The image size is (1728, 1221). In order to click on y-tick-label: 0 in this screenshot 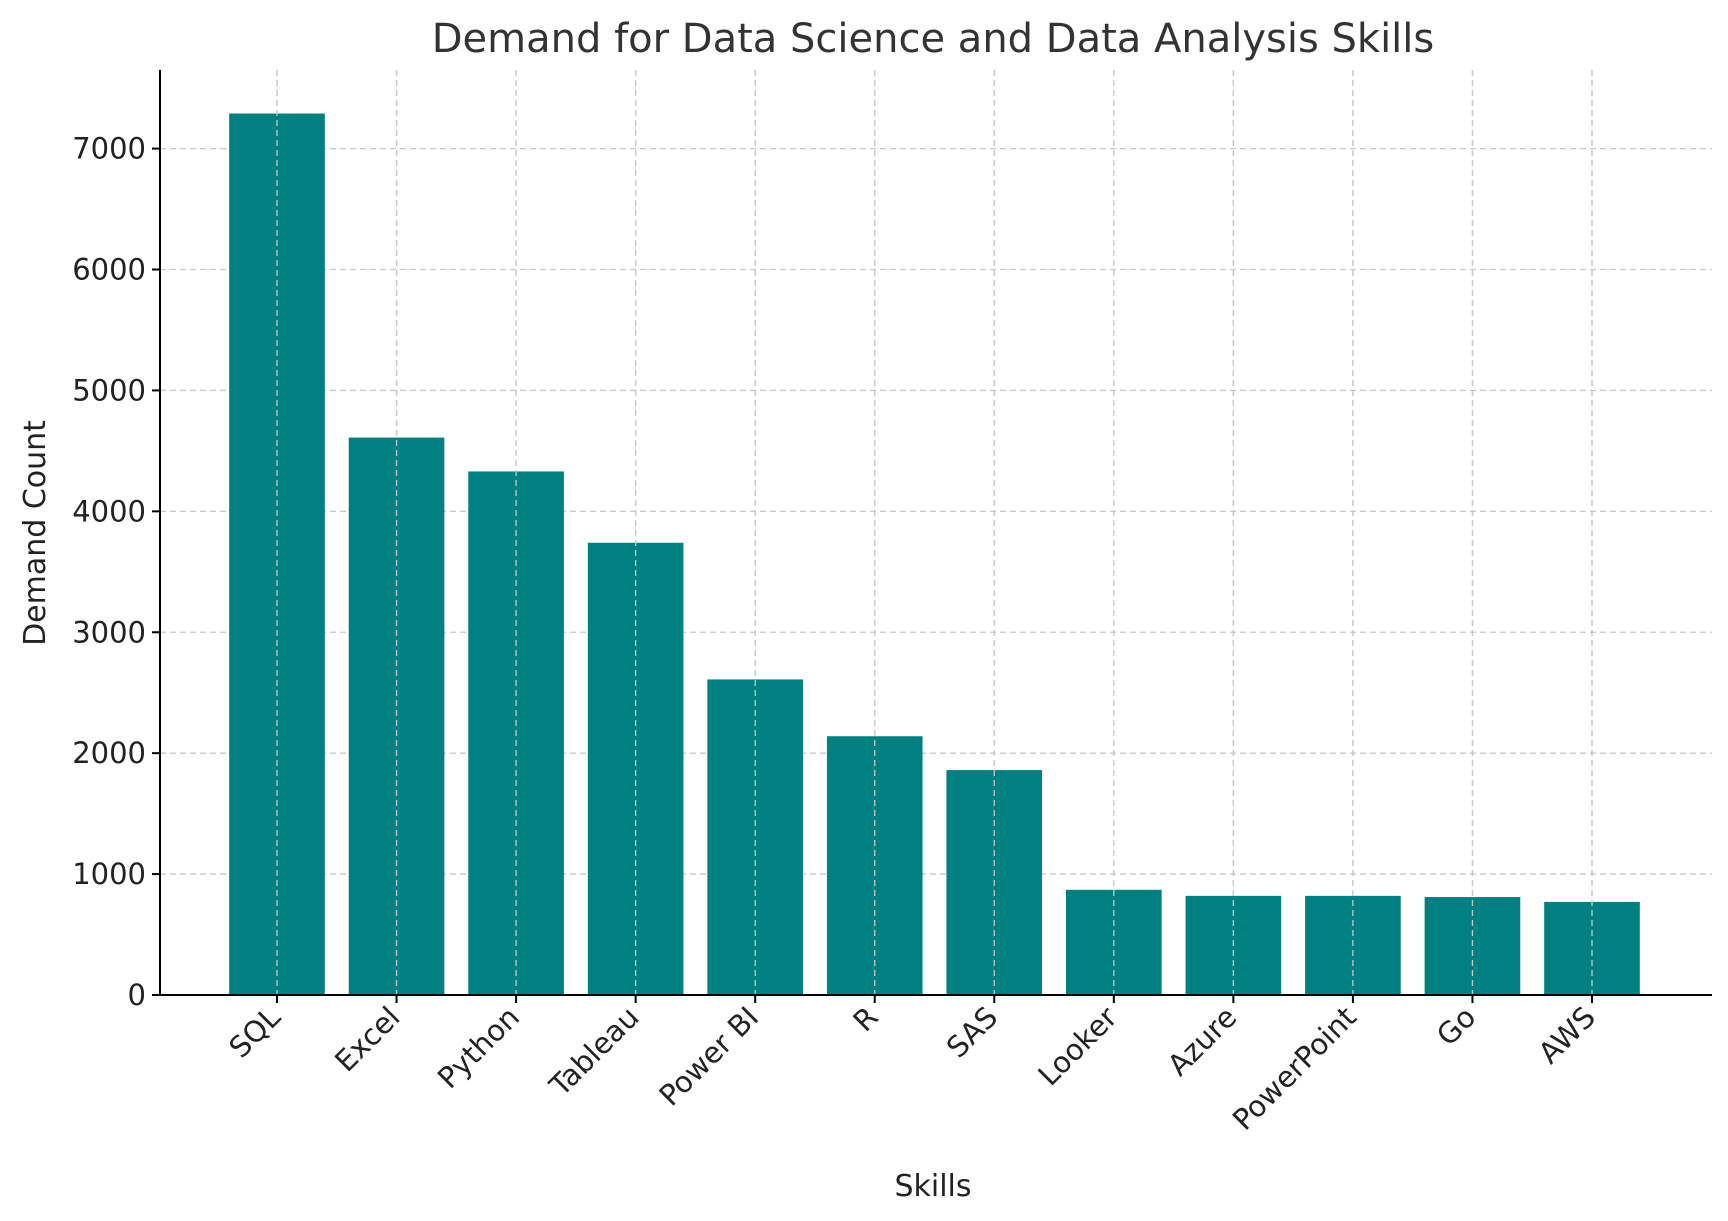, I will do `click(137, 995)`.